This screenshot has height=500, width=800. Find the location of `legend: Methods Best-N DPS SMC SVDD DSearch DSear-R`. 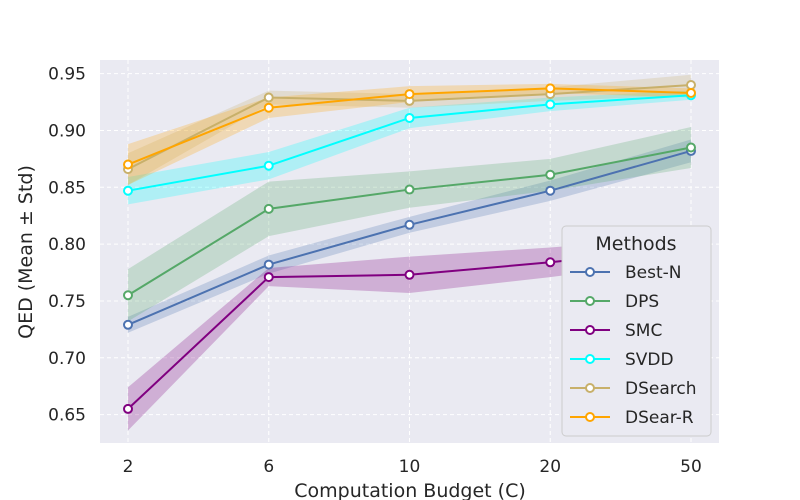

legend: Methods Best-N DPS SMC SVDD DSearch DSear-R is located at coordinates (636, 331).